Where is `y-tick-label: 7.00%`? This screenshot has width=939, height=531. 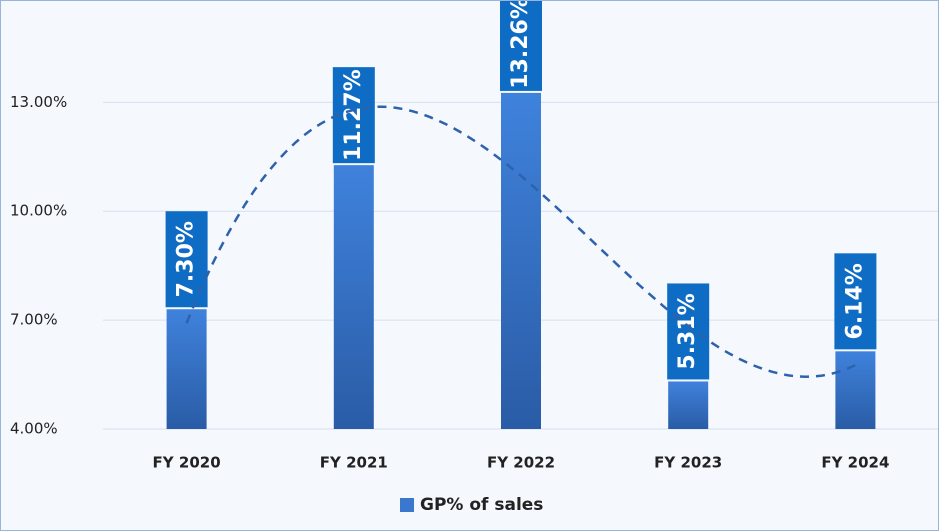
y-tick-label: 7.00% is located at coordinates (34, 320).